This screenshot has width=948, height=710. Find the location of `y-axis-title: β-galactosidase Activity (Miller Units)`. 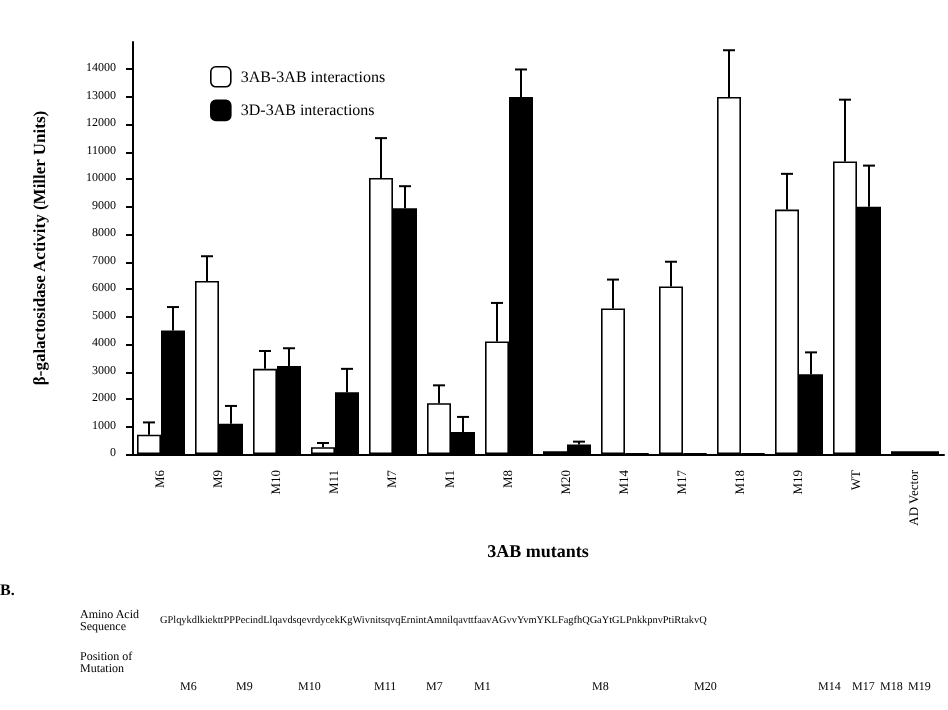

y-axis-title: β-galactosidase Activity (Miller Units) is located at coordinates (39, 248).